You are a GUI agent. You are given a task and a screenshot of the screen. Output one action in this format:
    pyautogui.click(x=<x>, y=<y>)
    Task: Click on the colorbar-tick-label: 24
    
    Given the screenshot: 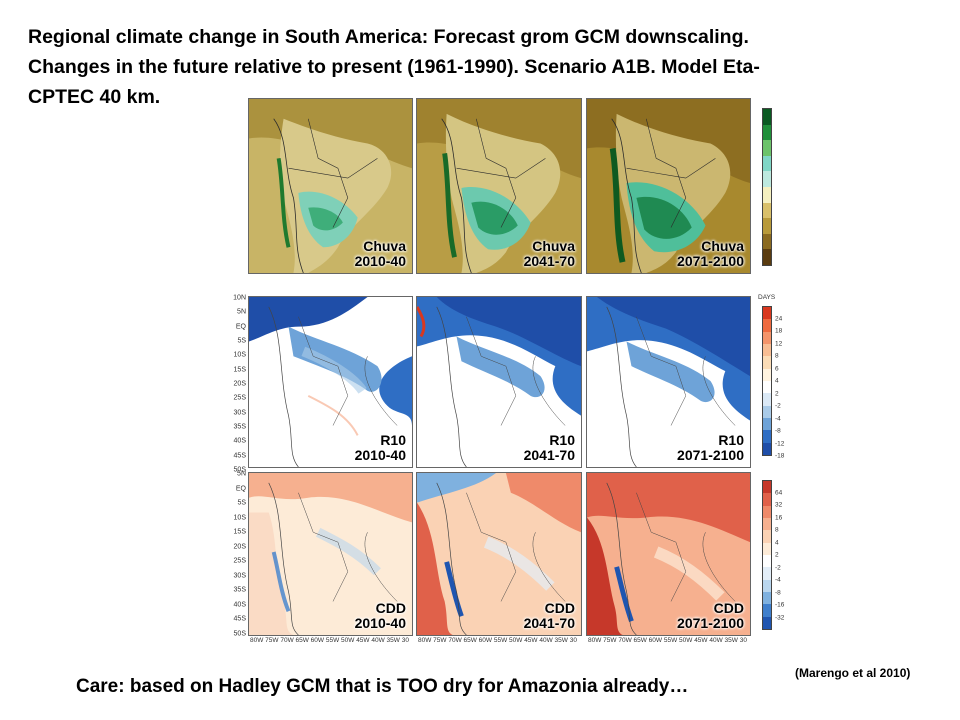 What is the action you would take?
    pyautogui.click(x=779, y=318)
    